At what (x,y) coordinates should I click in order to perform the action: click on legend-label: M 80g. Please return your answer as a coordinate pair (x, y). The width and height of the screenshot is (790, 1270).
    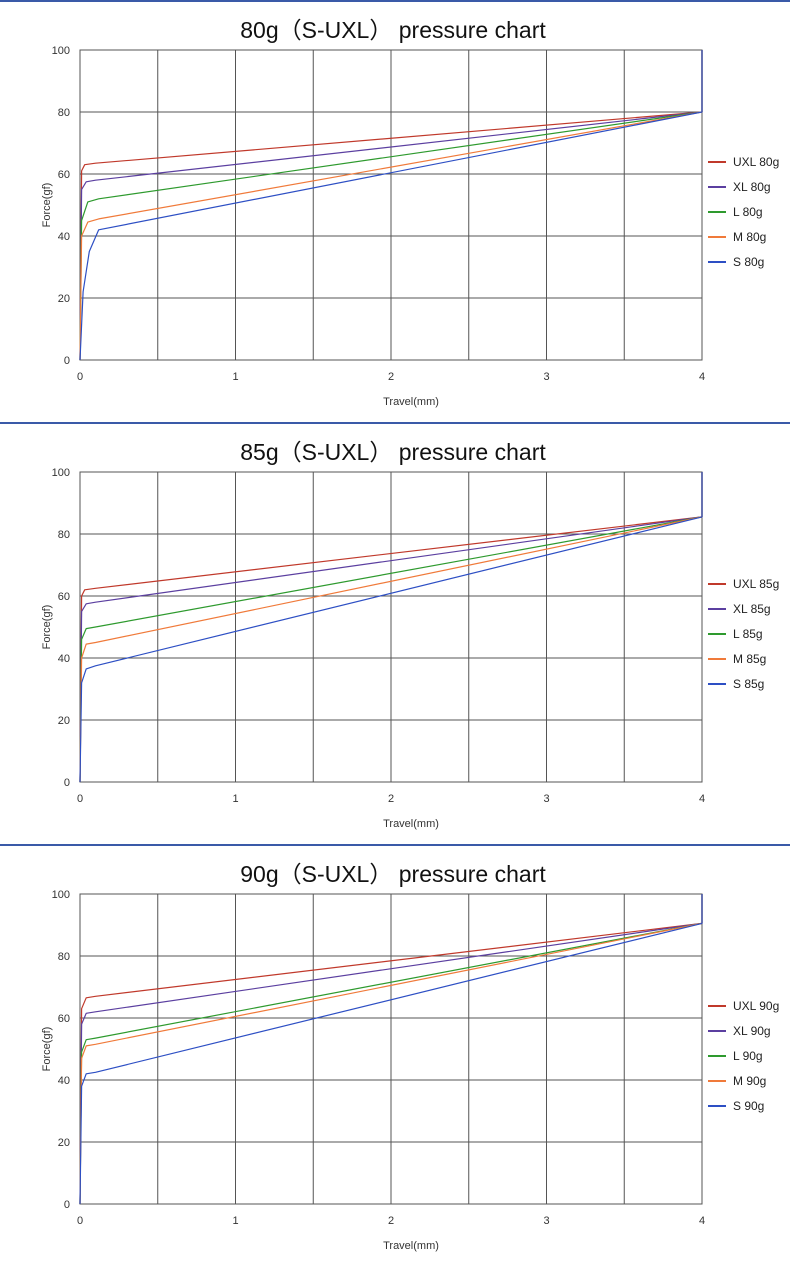
    Looking at the image, I should click on (749, 237).